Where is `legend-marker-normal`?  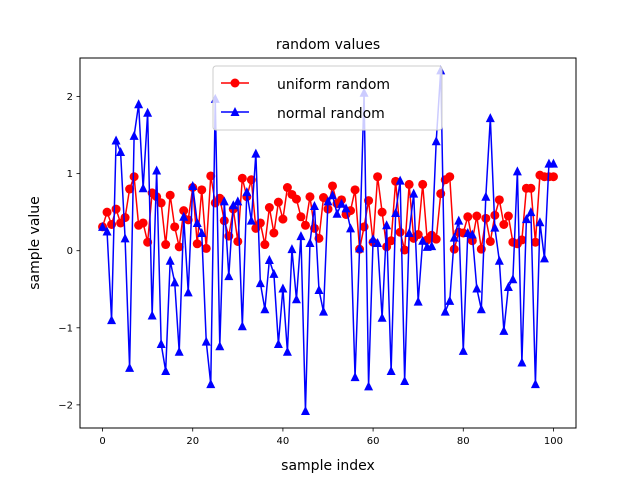 legend-marker-normal is located at coordinates (235, 111).